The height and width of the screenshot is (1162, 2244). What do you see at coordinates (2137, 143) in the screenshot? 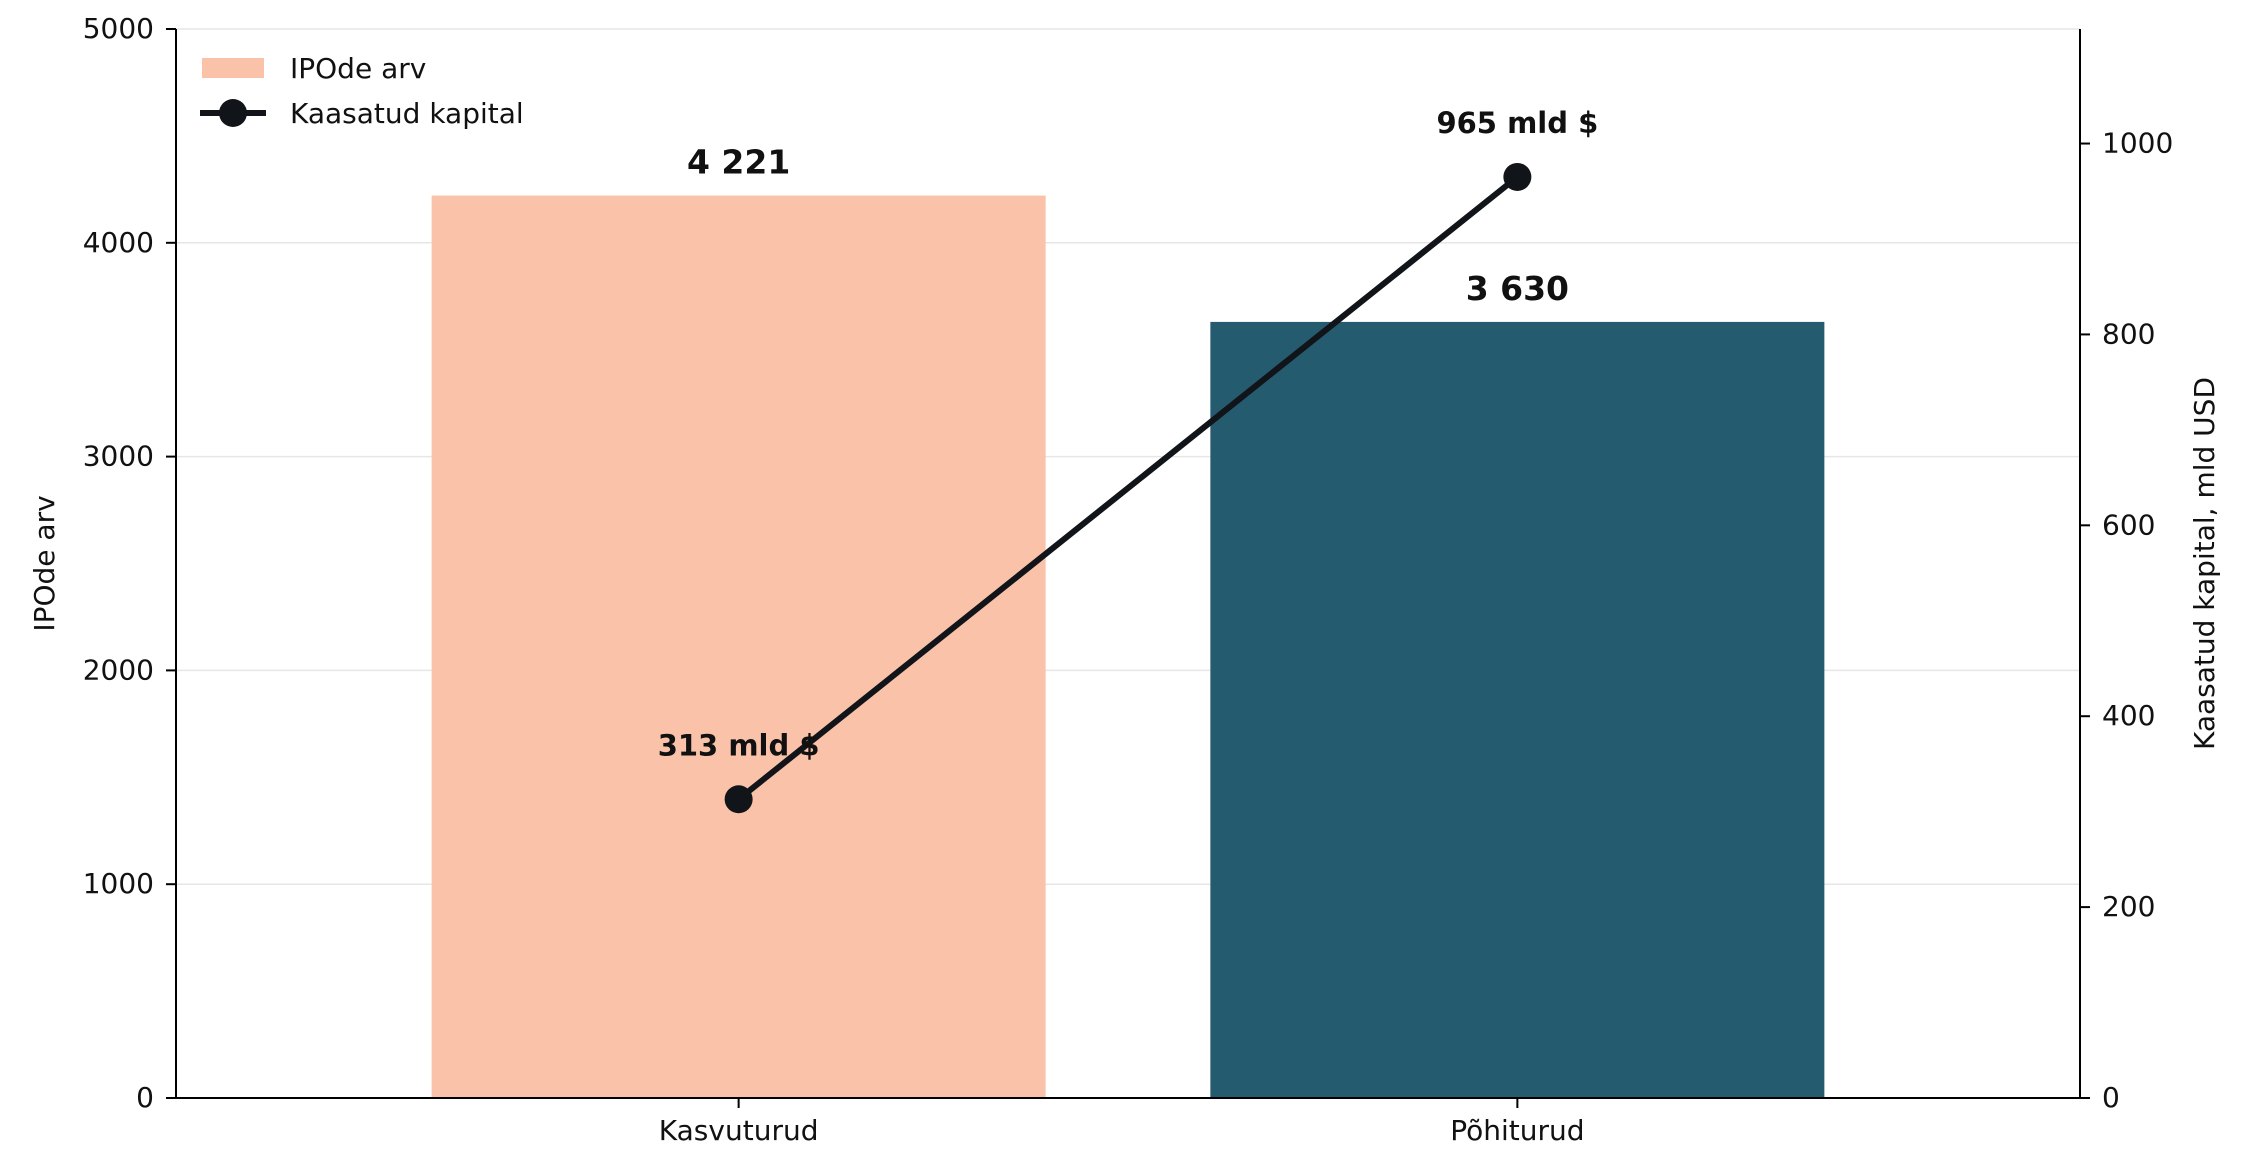
I see `y2-tick-label: 1000` at bounding box center [2137, 143].